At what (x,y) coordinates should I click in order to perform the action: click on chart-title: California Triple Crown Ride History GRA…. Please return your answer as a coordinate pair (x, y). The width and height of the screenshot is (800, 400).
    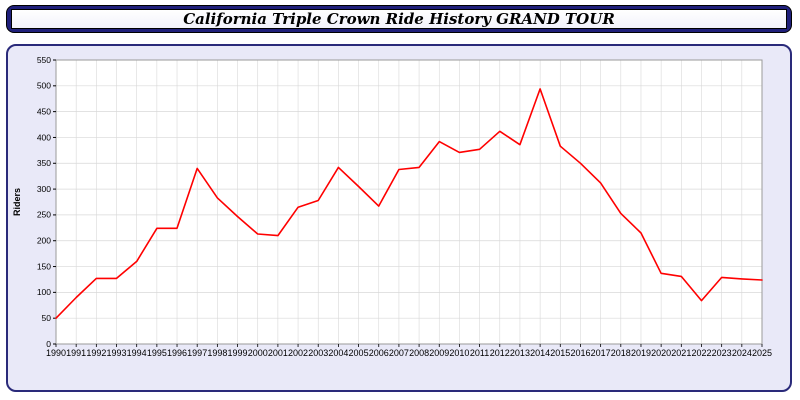
    Looking at the image, I should click on (399, 19).